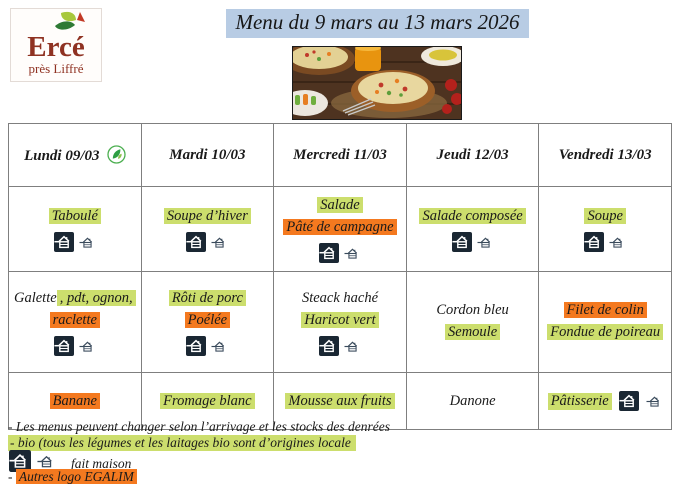 The width and height of the screenshot is (680, 497). What do you see at coordinates (101, 463) in the screenshot?
I see `fait-maison-label: fait maison` at bounding box center [101, 463].